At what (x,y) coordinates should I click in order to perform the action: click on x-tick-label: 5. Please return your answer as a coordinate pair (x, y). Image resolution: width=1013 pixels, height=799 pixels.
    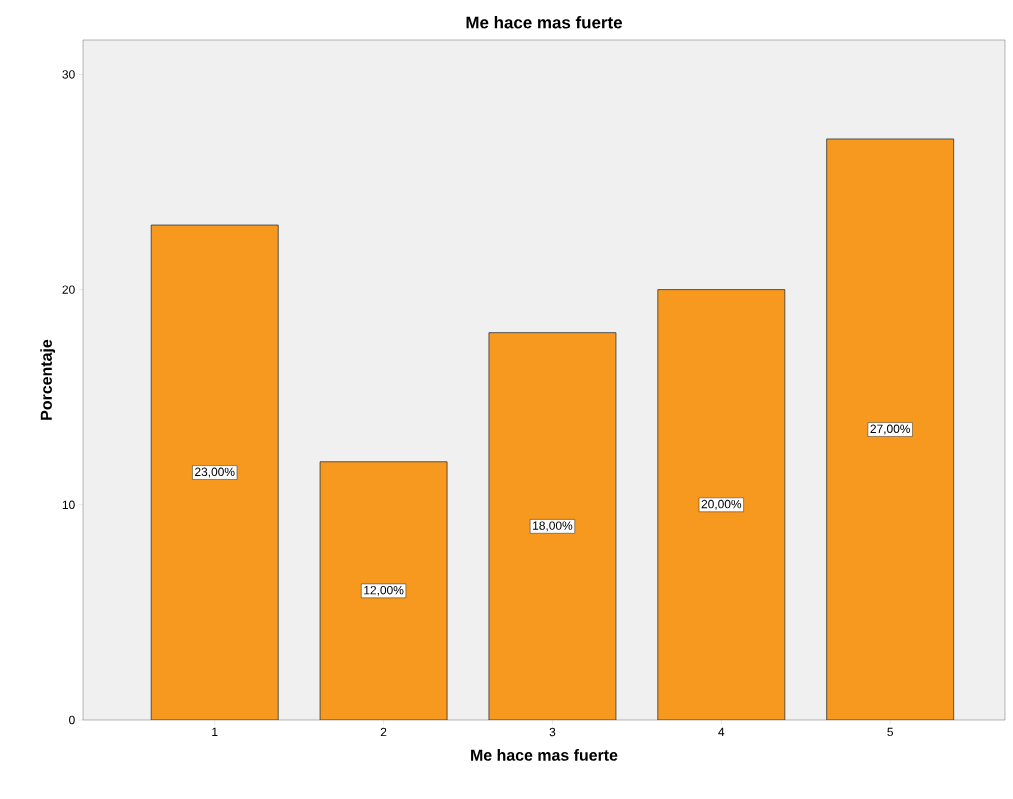
    Looking at the image, I should click on (890, 732).